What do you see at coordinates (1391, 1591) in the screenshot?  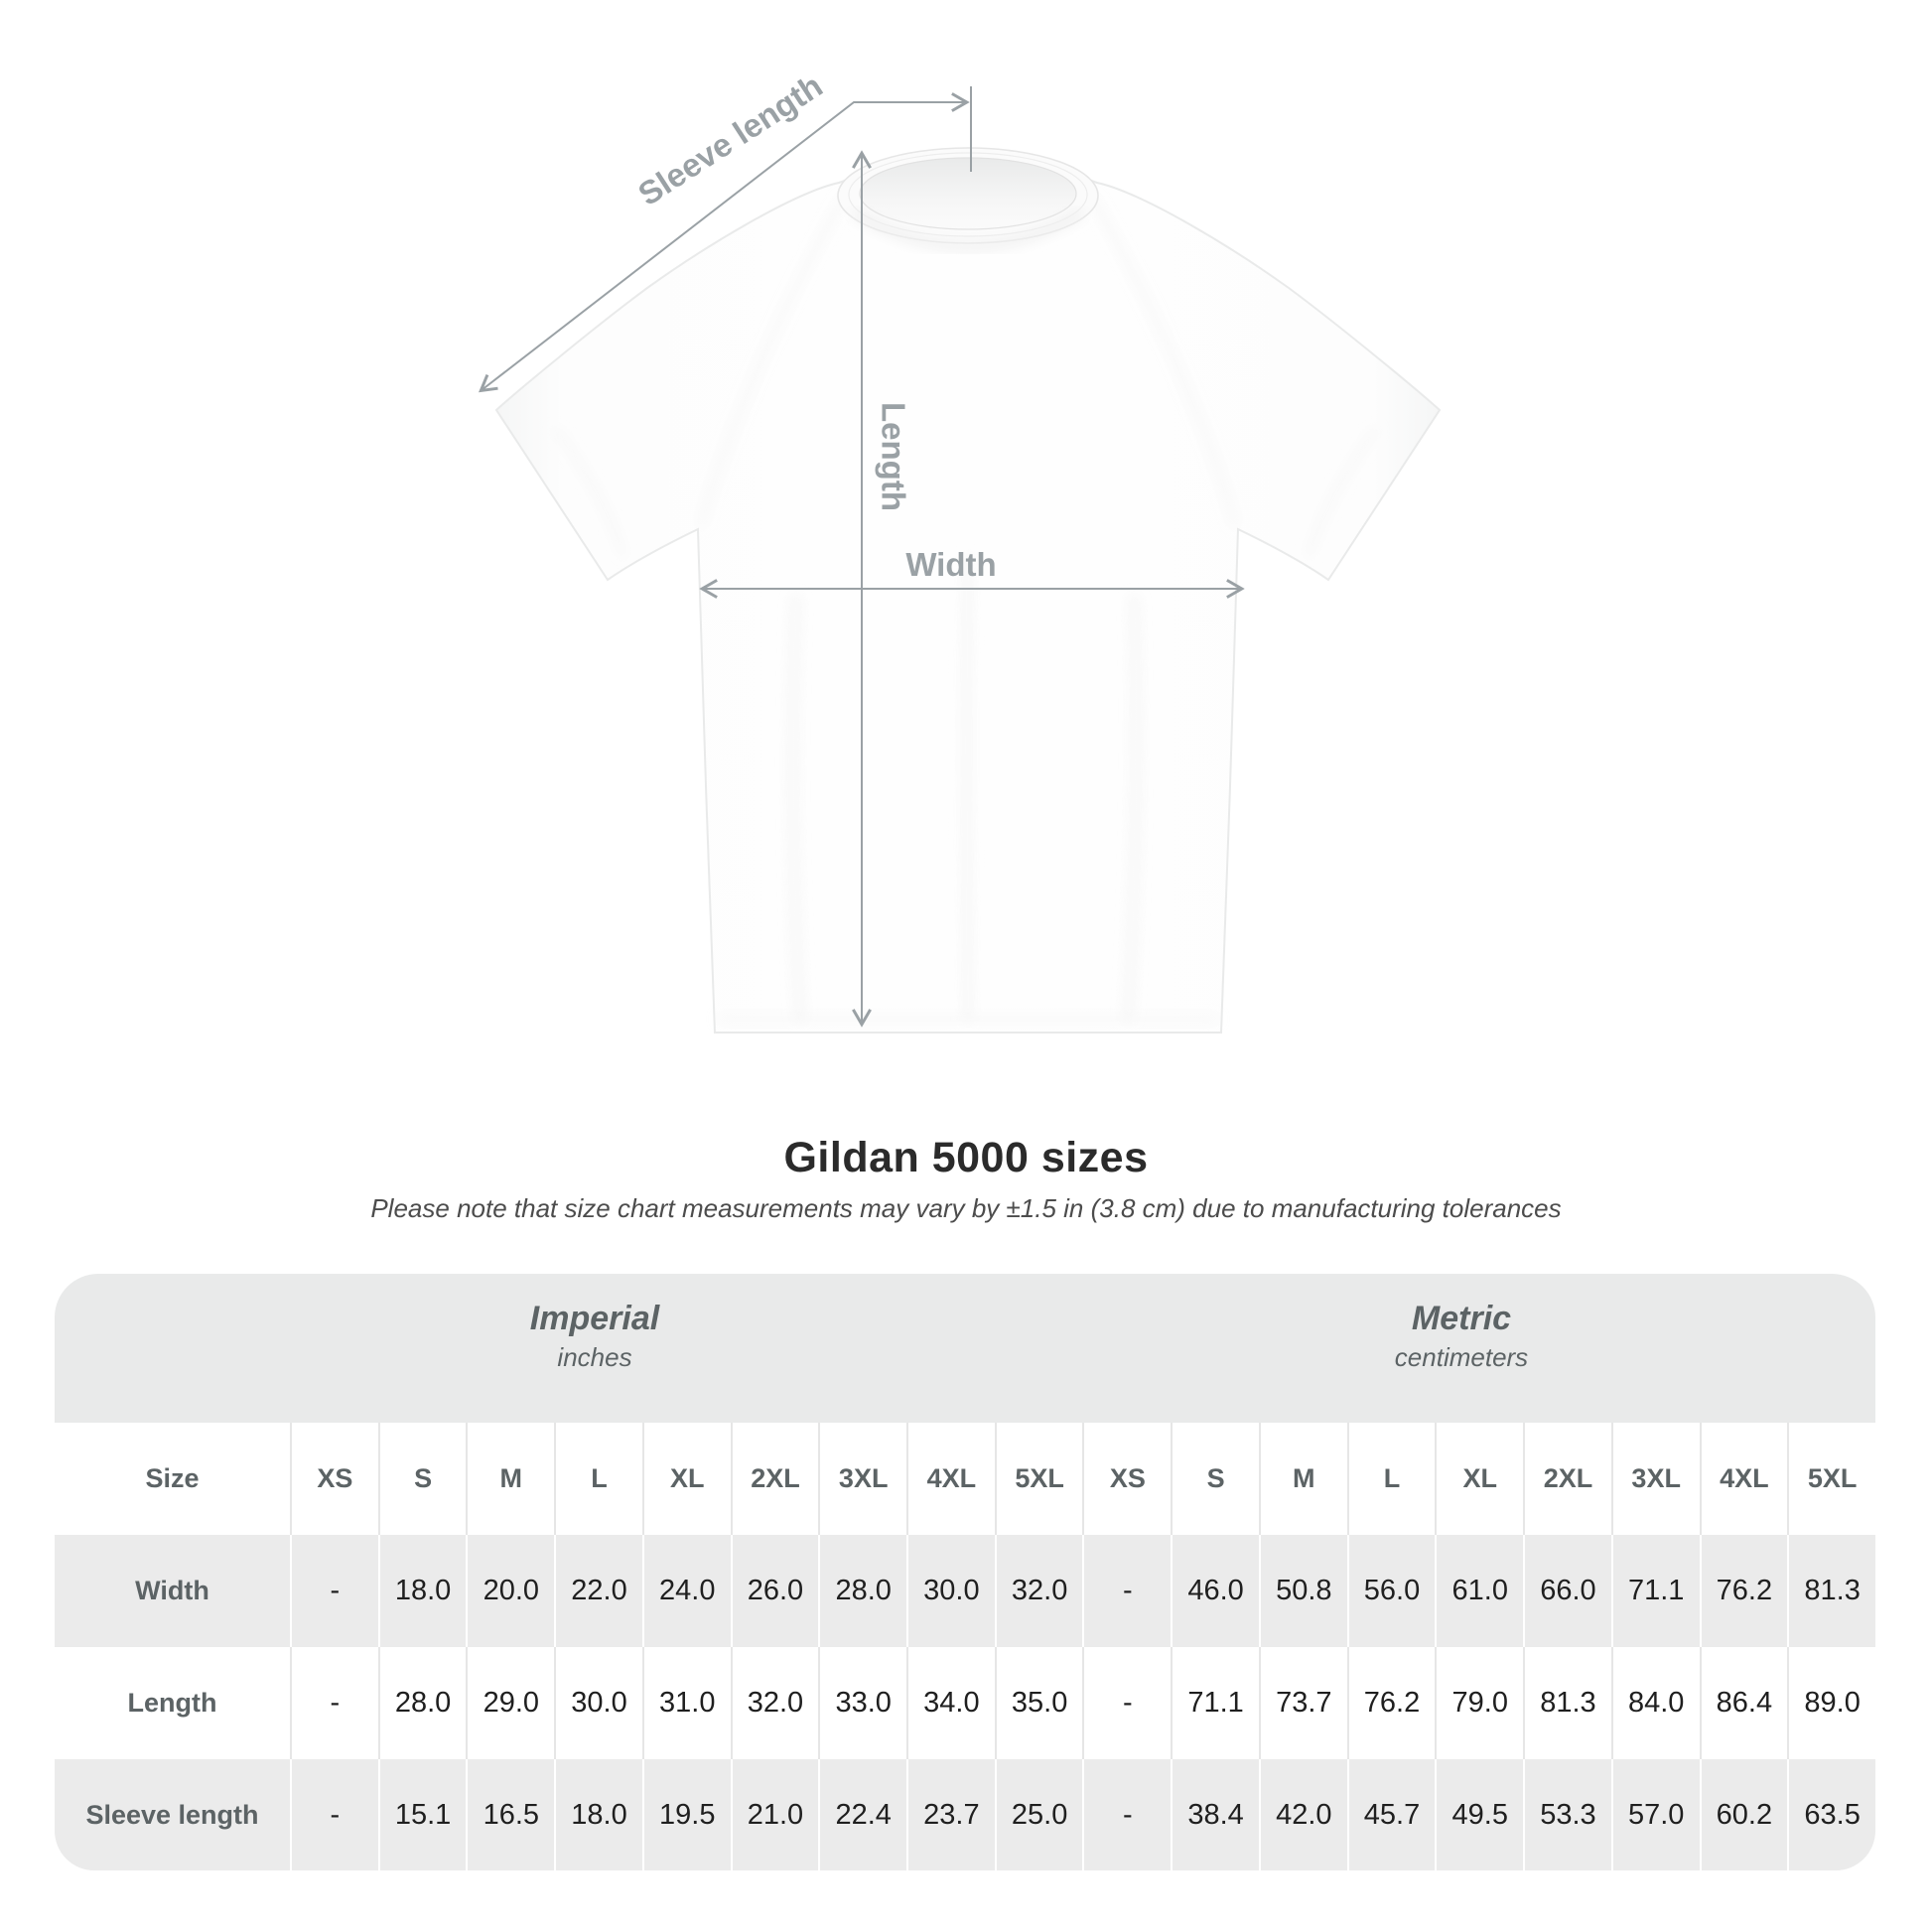 I see `value-cell: 56.0` at bounding box center [1391, 1591].